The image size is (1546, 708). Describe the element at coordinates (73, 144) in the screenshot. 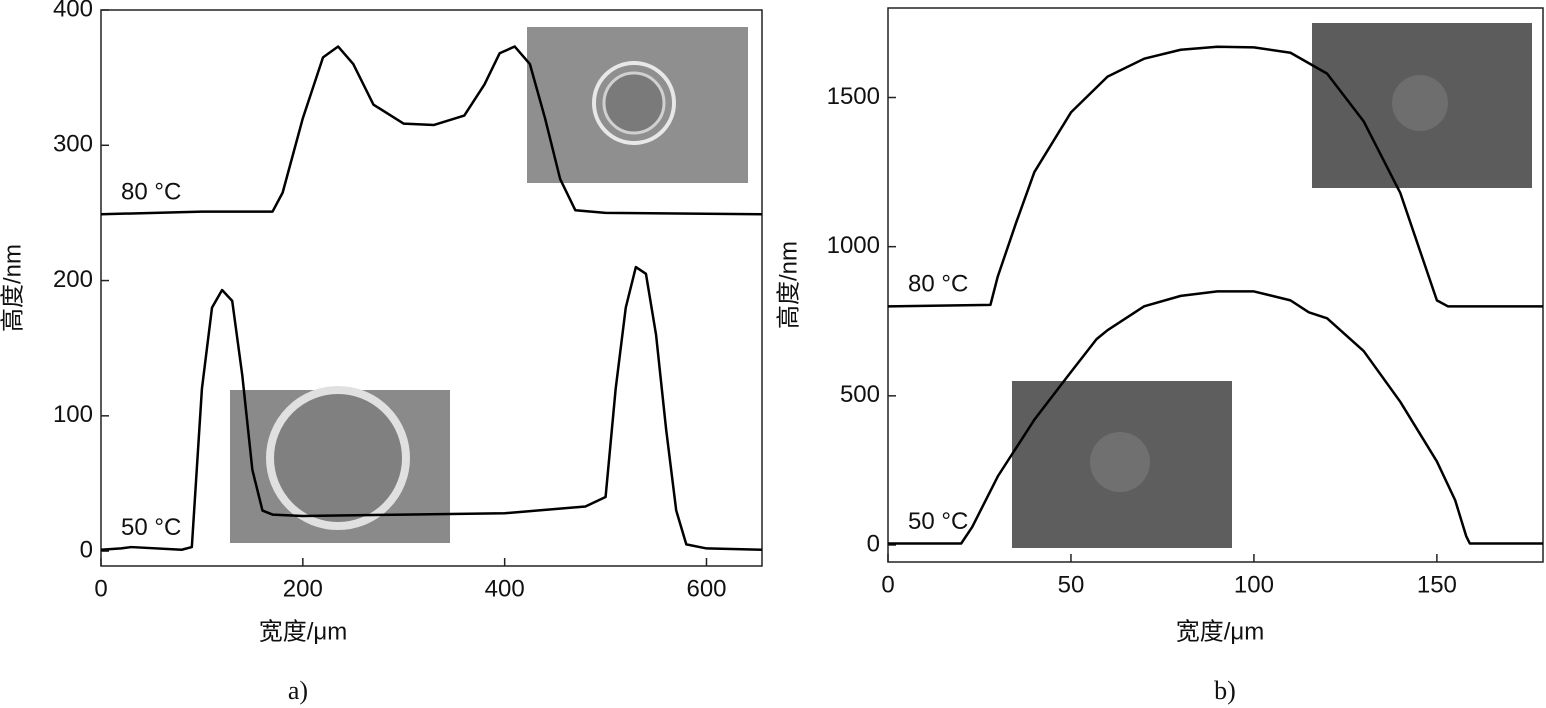

I see `y-tick-label: 300` at that location.